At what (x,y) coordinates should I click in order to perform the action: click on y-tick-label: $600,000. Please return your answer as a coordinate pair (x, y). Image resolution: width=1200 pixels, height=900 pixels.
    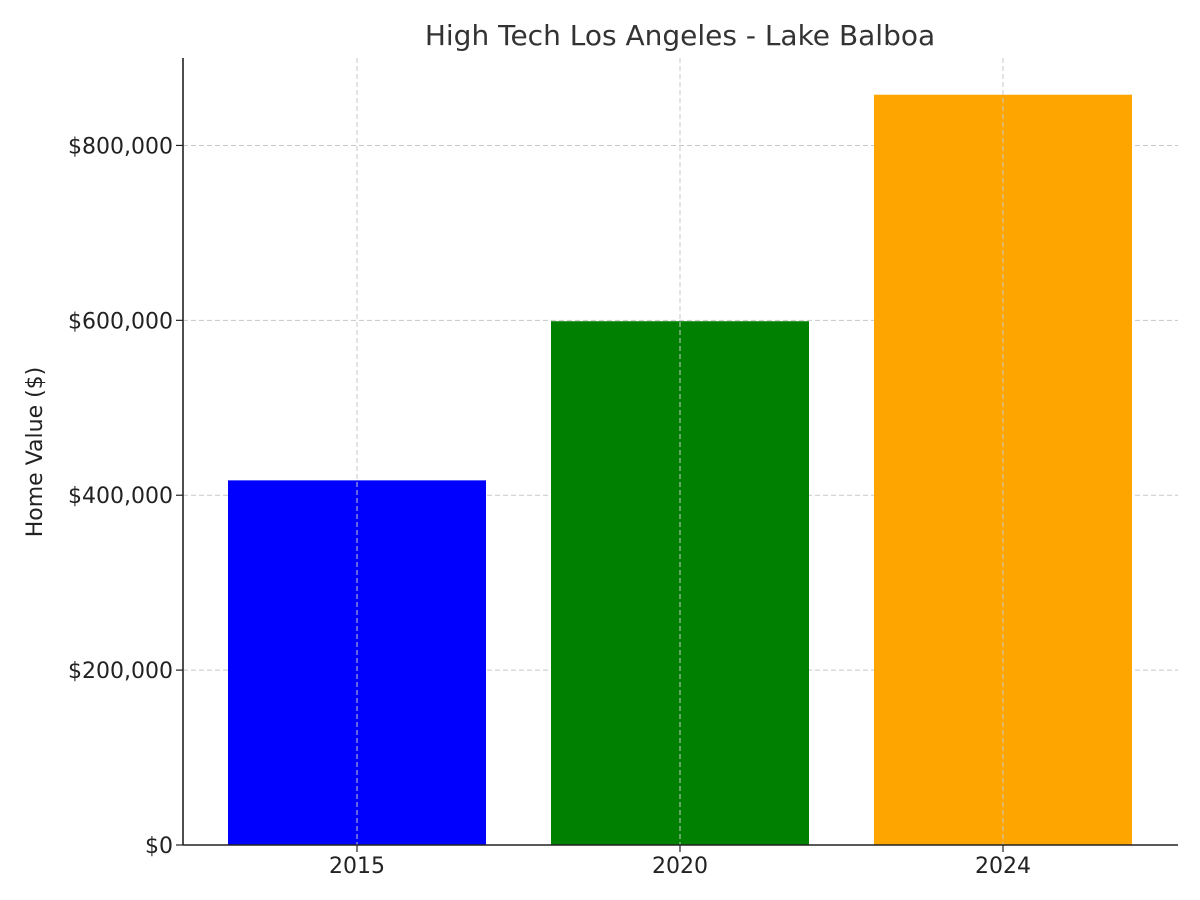
    Looking at the image, I should click on (120, 321).